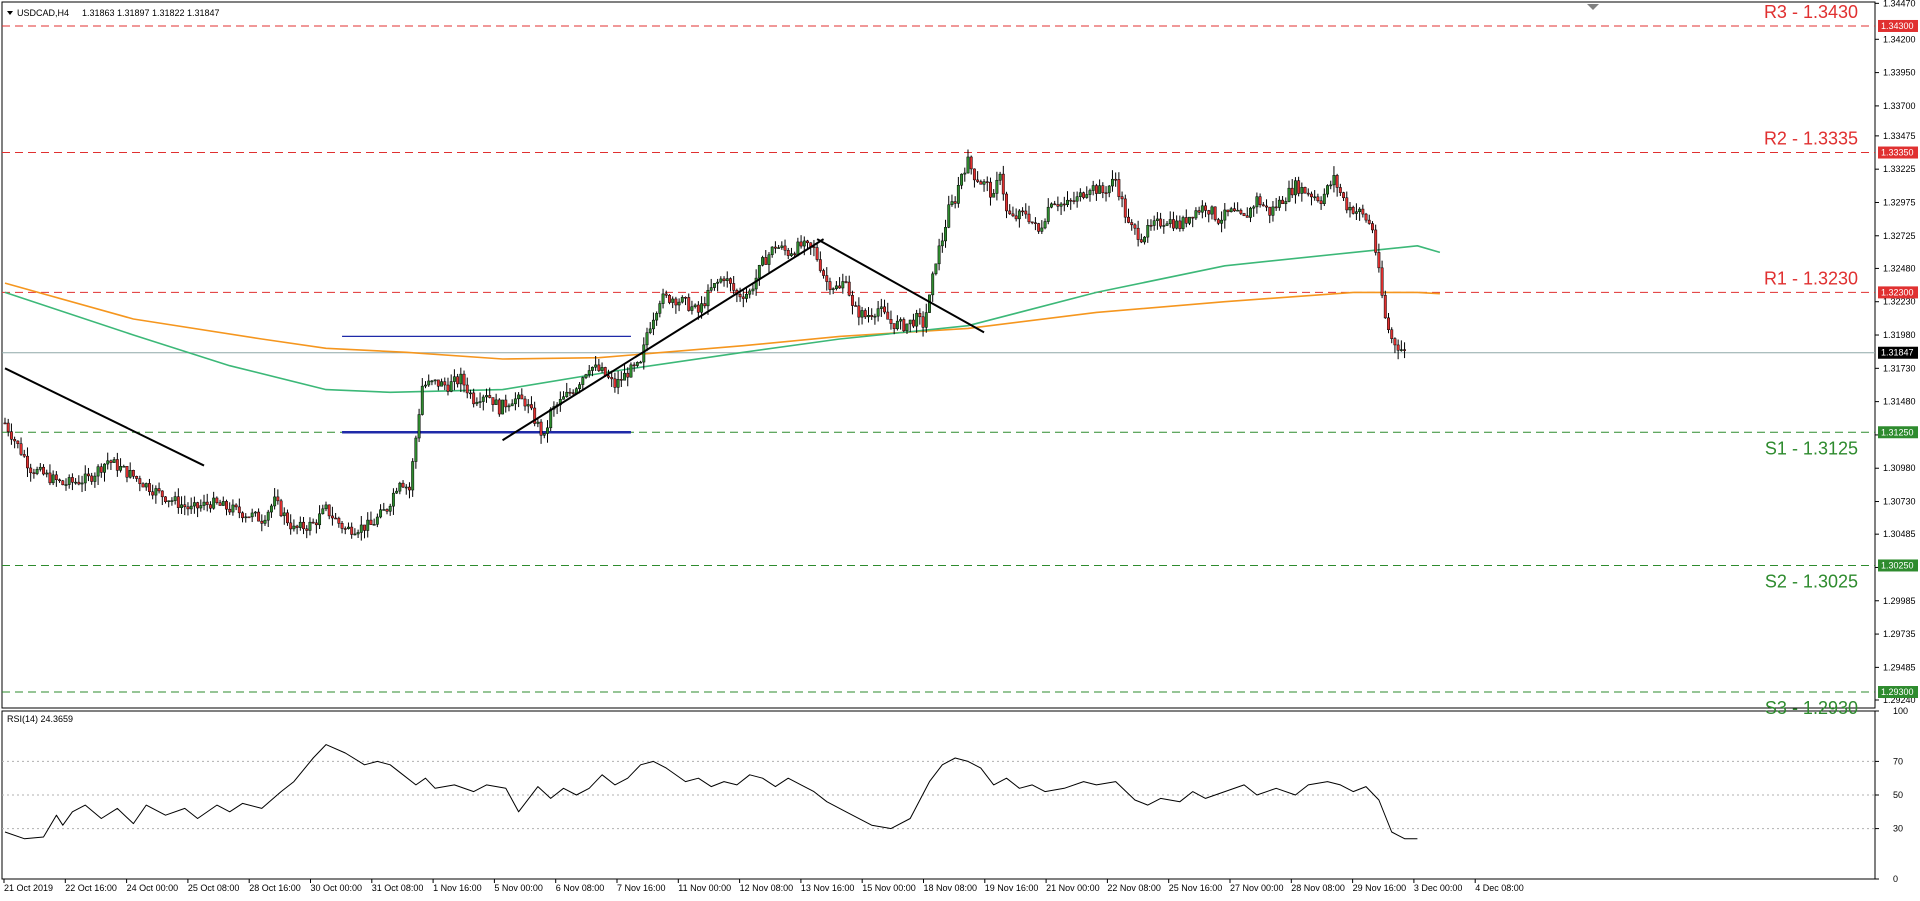 Image resolution: width=1920 pixels, height=901 pixels. What do you see at coordinates (1898, 761) in the screenshot?
I see `rsi-tick-label: 70` at bounding box center [1898, 761].